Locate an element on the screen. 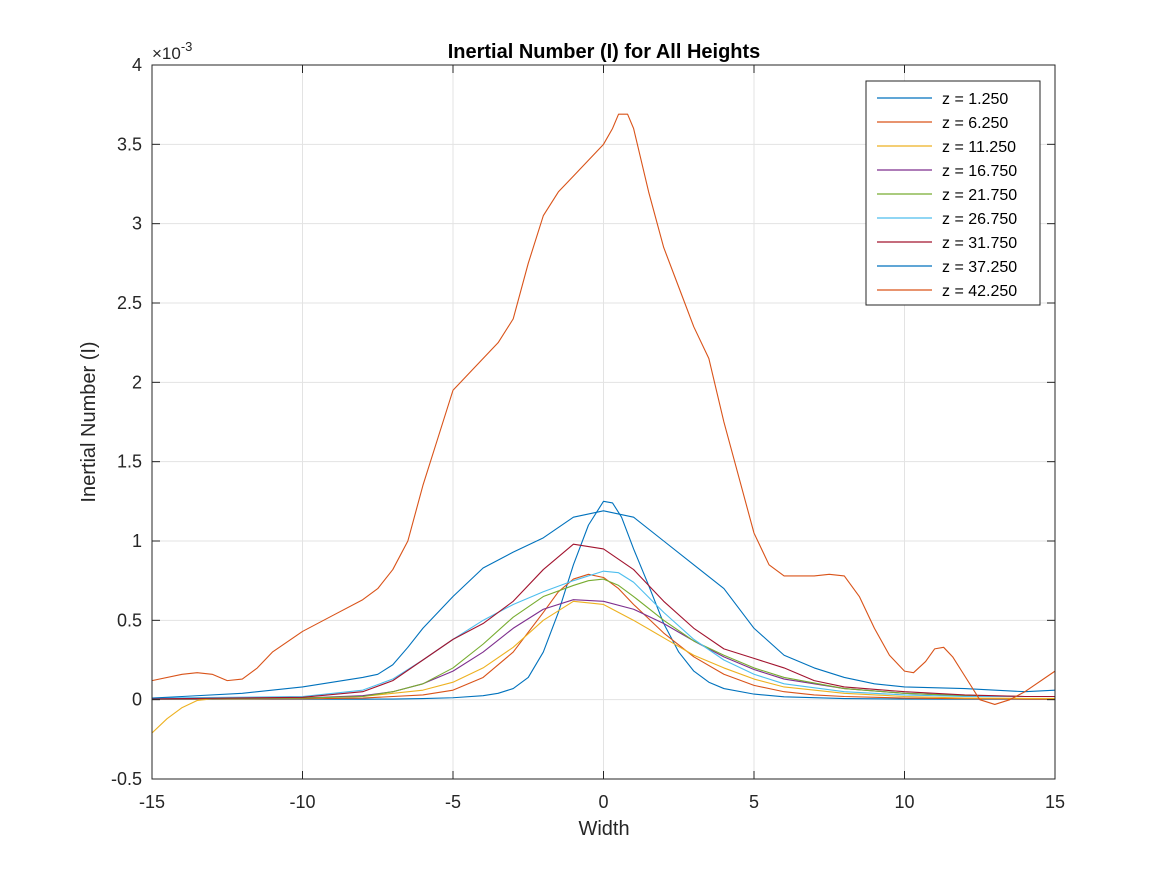 The height and width of the screenshot is (875, 1167). legend-entry: z = 26.750 is located at coordinates (979, 219).